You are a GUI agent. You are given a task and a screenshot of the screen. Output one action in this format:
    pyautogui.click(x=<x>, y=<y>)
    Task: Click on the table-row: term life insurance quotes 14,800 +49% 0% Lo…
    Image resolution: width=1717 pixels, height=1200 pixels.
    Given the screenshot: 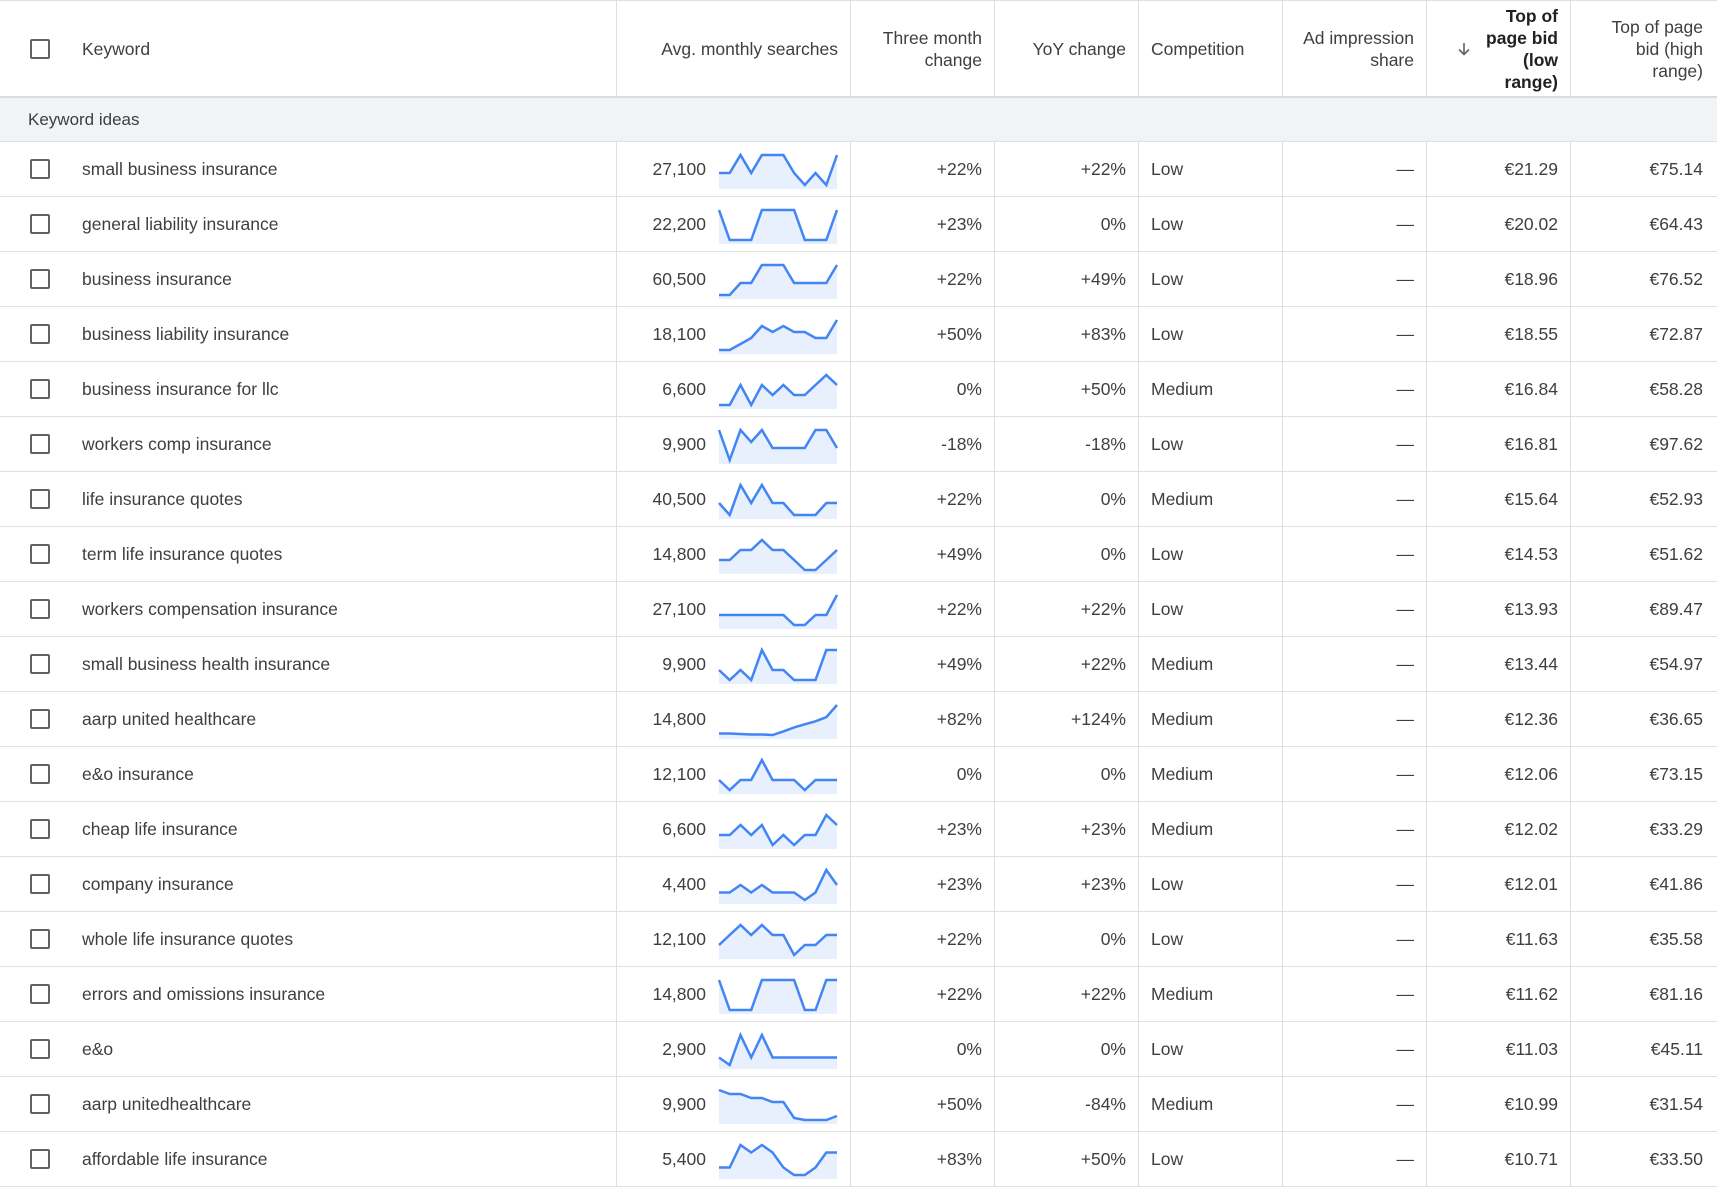 What is the action you would take?
    pyautogui.click(x=858, y=554)
    